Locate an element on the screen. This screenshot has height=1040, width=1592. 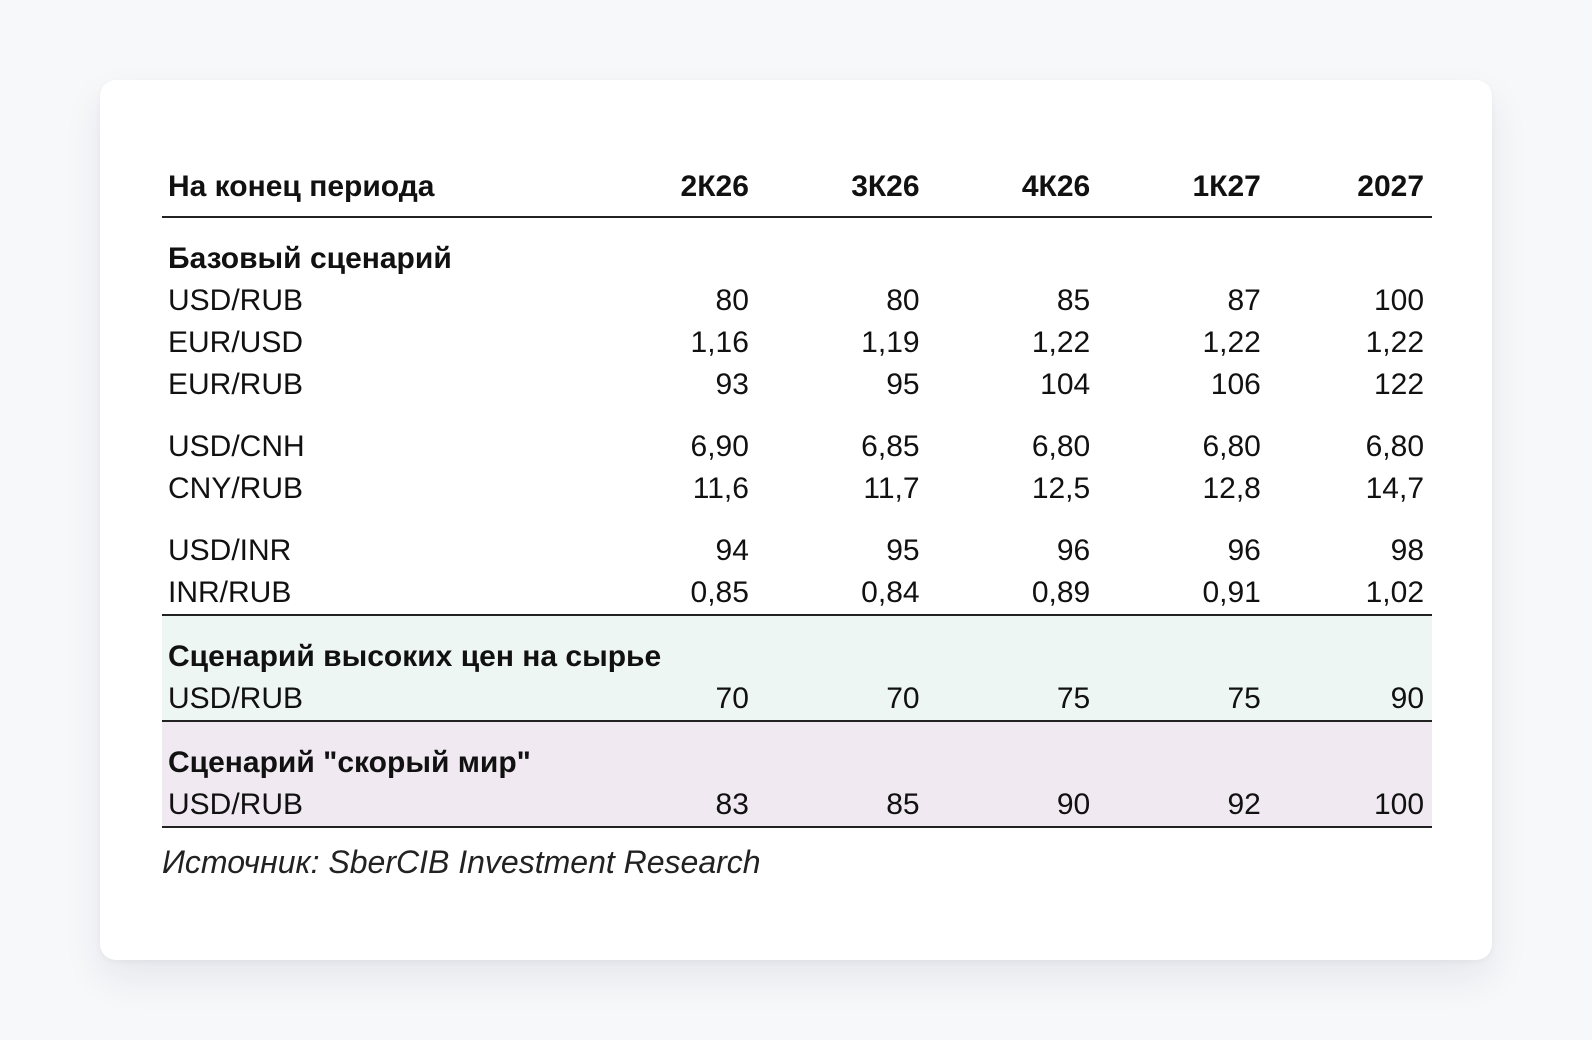
row-label: USD/CNH is located at coordinates (236, 446).